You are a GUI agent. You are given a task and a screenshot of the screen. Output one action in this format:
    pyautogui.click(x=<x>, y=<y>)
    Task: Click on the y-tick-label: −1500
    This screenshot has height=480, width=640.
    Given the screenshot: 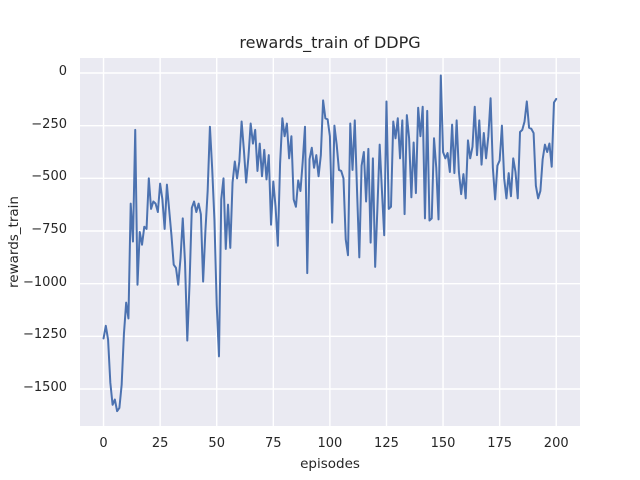 What is the action you would take?
    pyautogui.click(x=45, y=387)
    